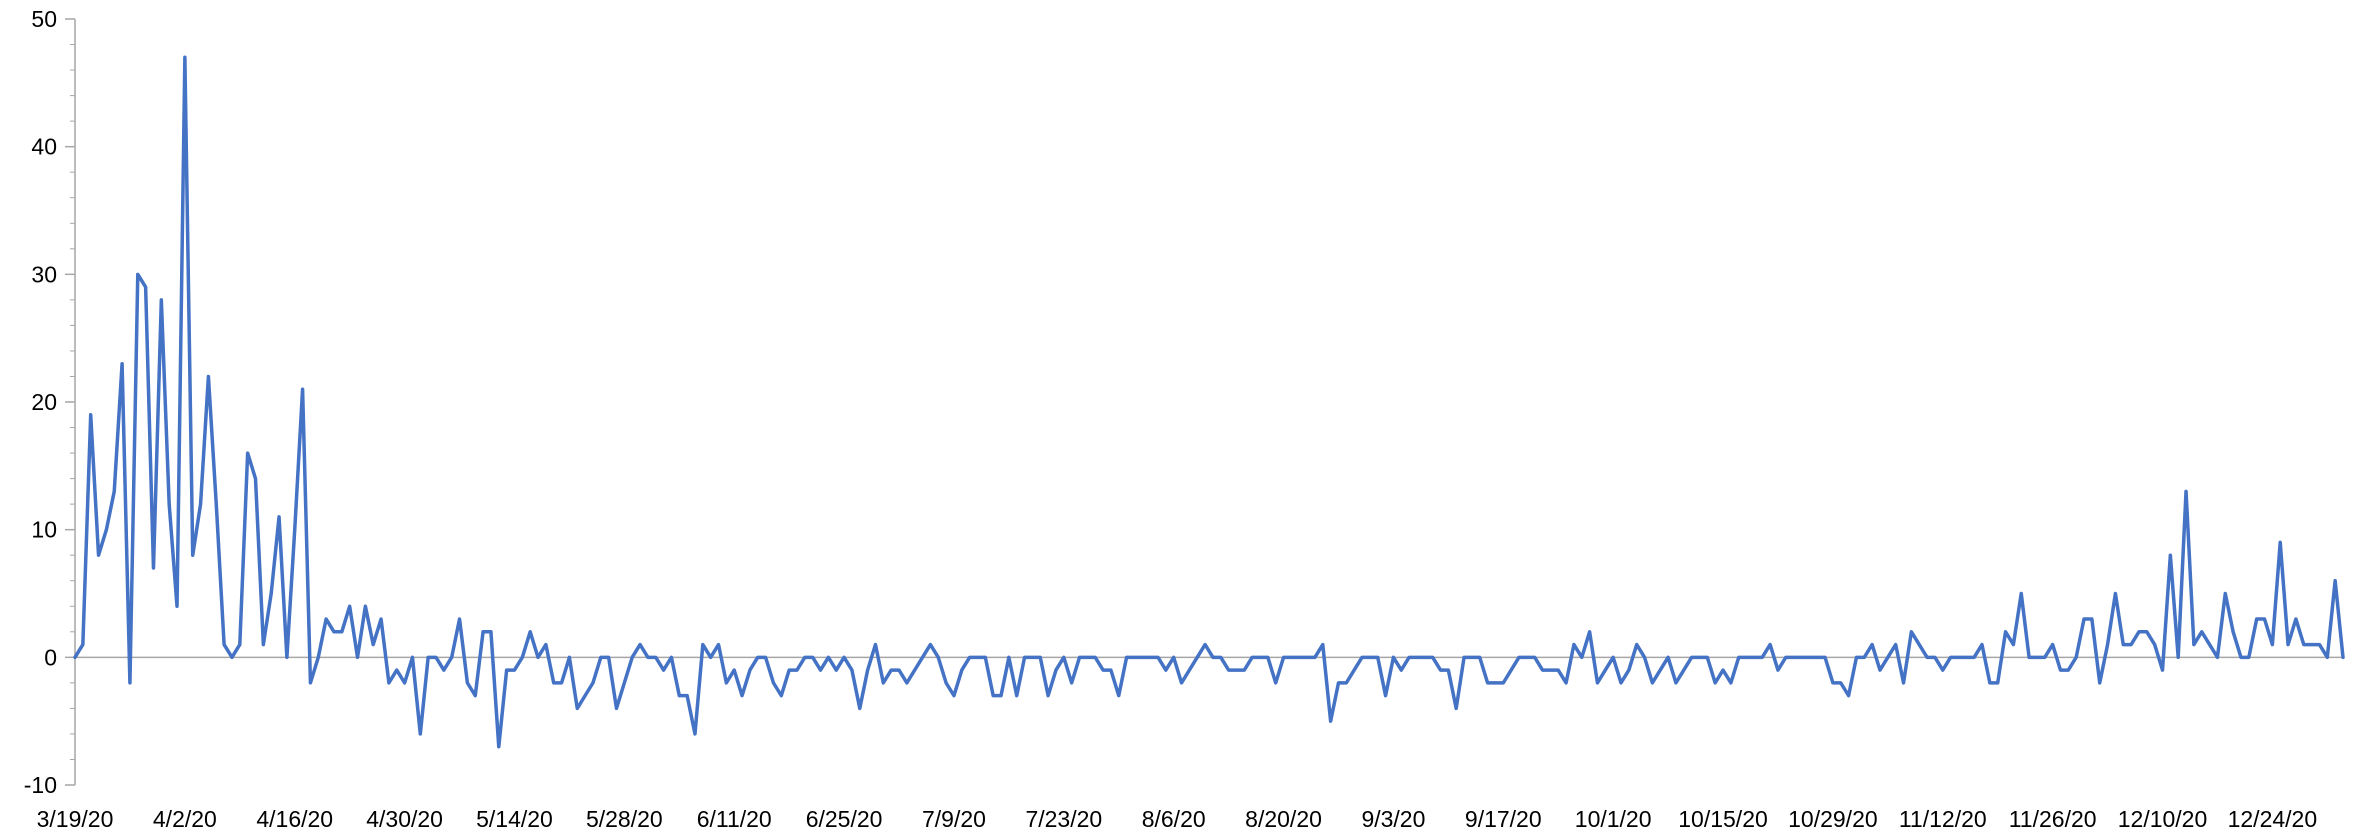 Image resolution: width=2357 pixels, height=832 pixels. Describe the element at coordinates (294, 819) in the screenshot. I see `x-tick-label: 4/16/20` at that location.